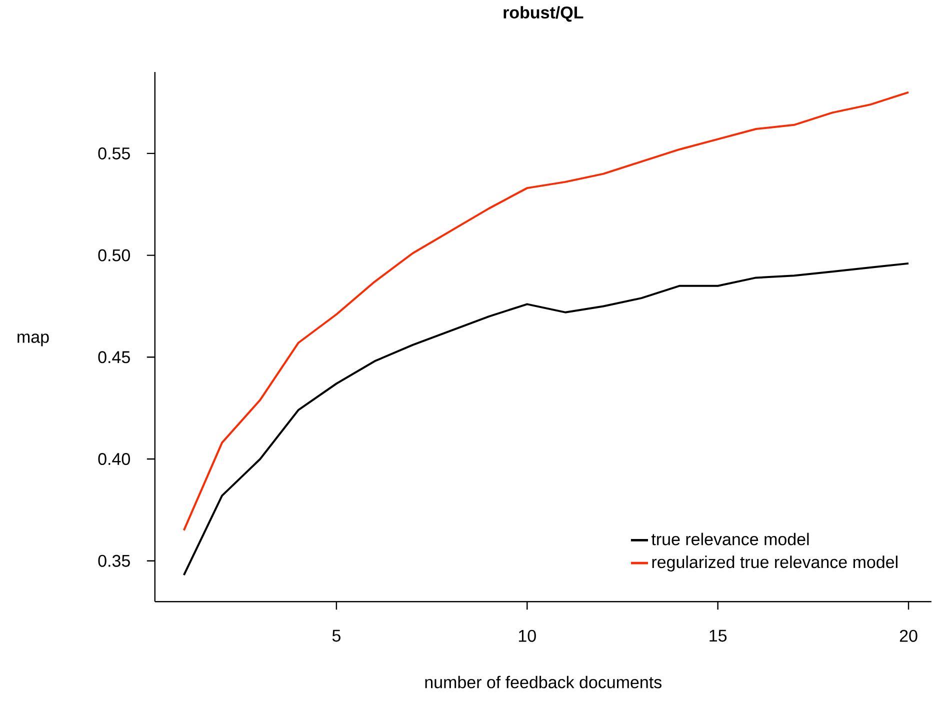  I want to click on x-tick-label: 15, so click(718, 636).